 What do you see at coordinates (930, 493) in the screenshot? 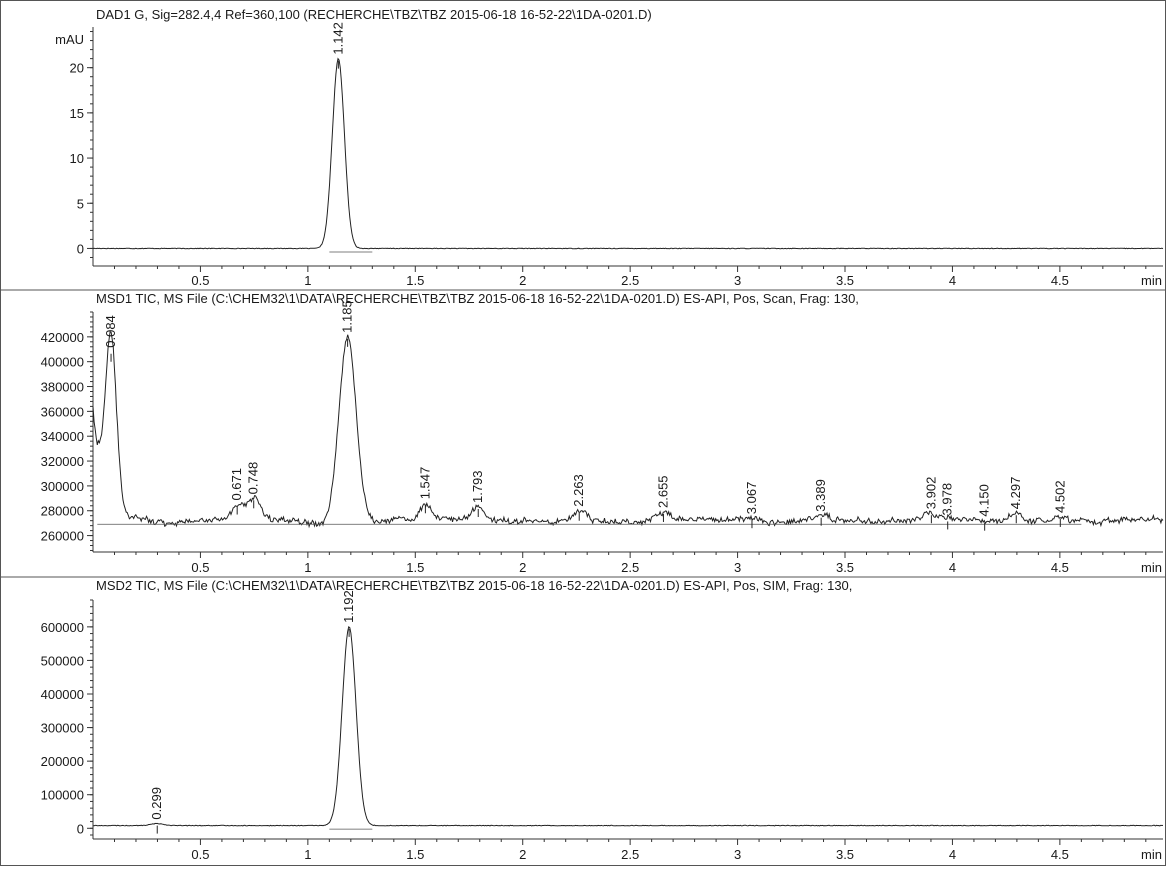
I see `peak-label: 3.902` at bounding box center [930, 493].